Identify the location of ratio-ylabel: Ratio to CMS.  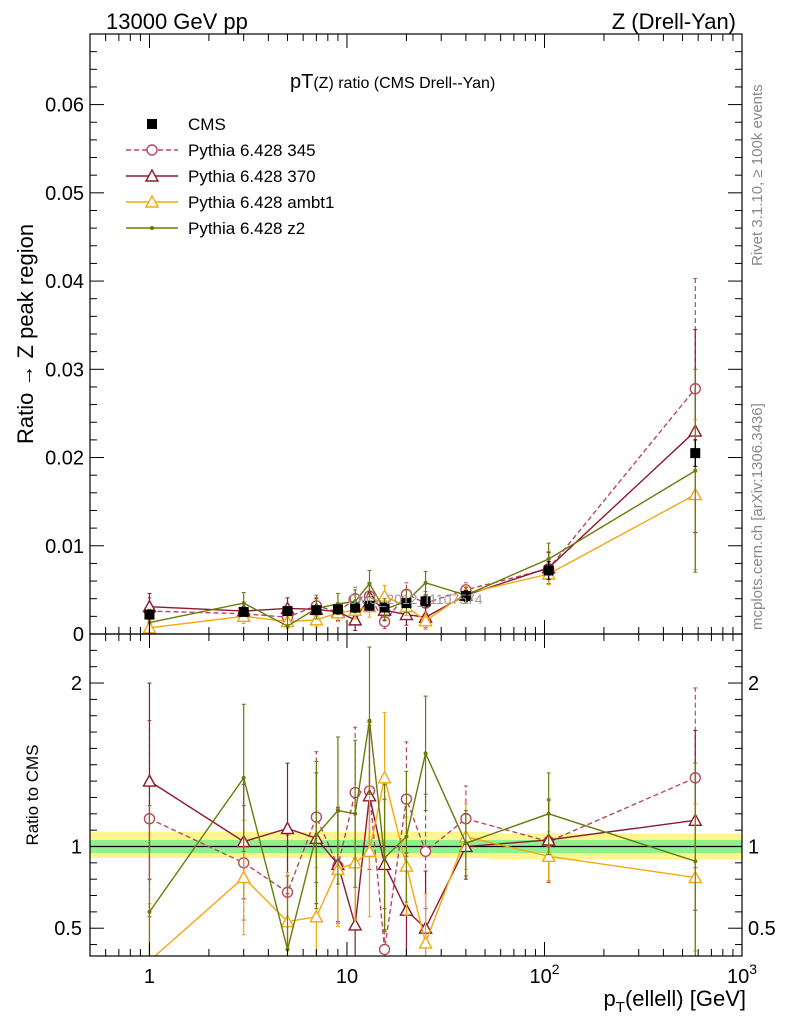
(32, 794).